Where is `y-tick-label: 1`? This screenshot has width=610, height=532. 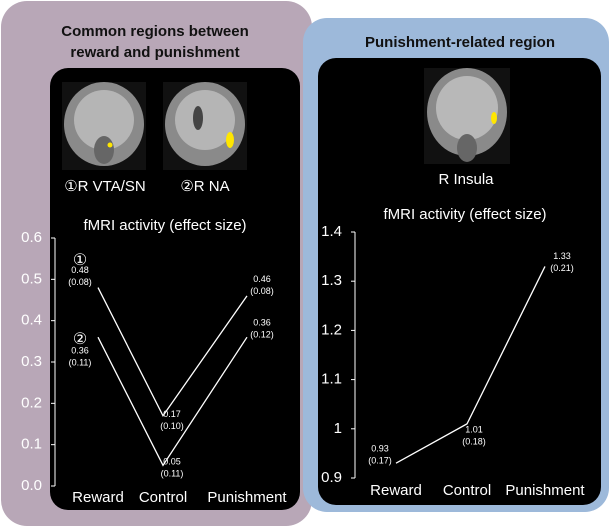
y-tick-label: 1 is located at coordinates (338, 428).